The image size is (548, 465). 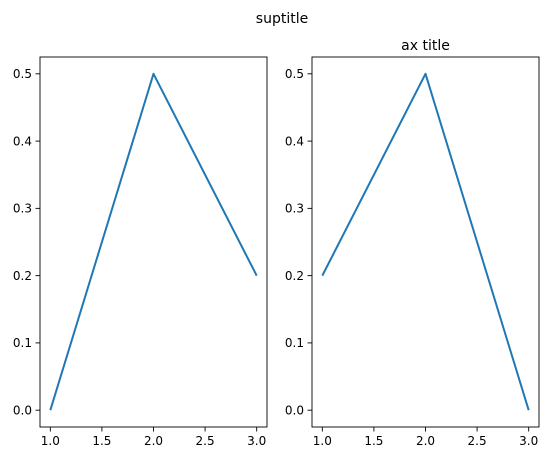 What do you see at coordinates (425, 46) in the screenshot?
I see `axes-title: ax title` at bounding box center [425, 46].